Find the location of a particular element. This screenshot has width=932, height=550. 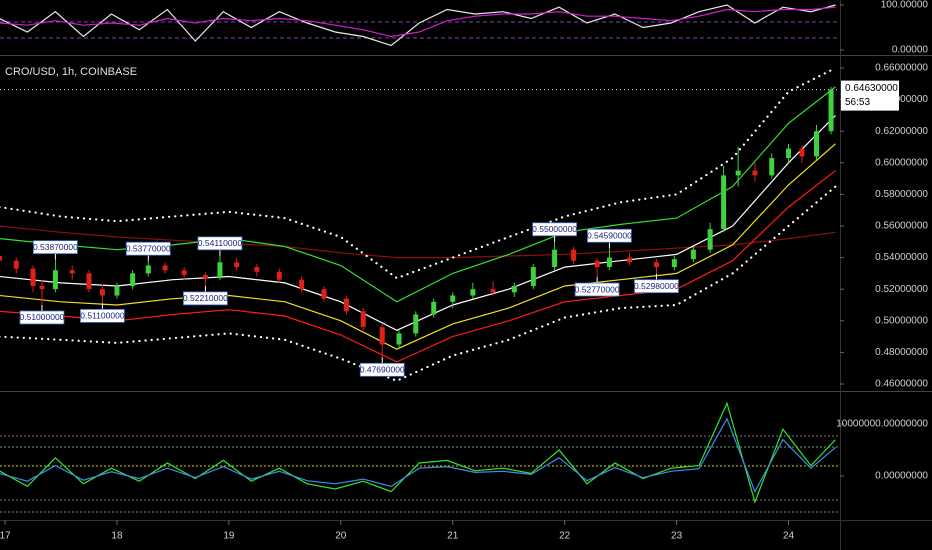

y-tick-label: 0.54000000 is located at coordinates (901, 257).